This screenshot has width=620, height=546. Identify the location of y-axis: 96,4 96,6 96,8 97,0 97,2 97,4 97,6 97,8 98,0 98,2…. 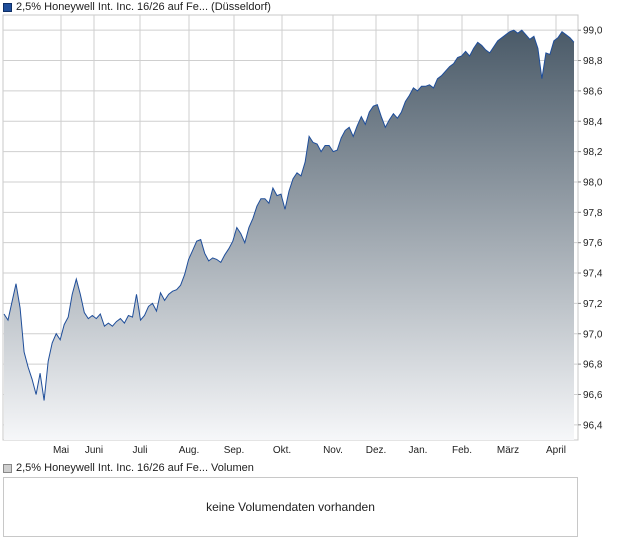
(590, 228).